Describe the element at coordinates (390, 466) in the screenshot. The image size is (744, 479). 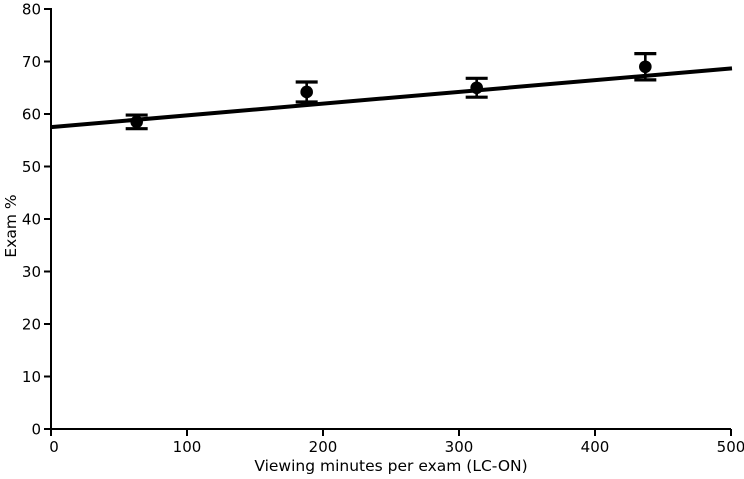
I see `x-axis-label: Viewing minutes per exam (LC-ON)` at that location.